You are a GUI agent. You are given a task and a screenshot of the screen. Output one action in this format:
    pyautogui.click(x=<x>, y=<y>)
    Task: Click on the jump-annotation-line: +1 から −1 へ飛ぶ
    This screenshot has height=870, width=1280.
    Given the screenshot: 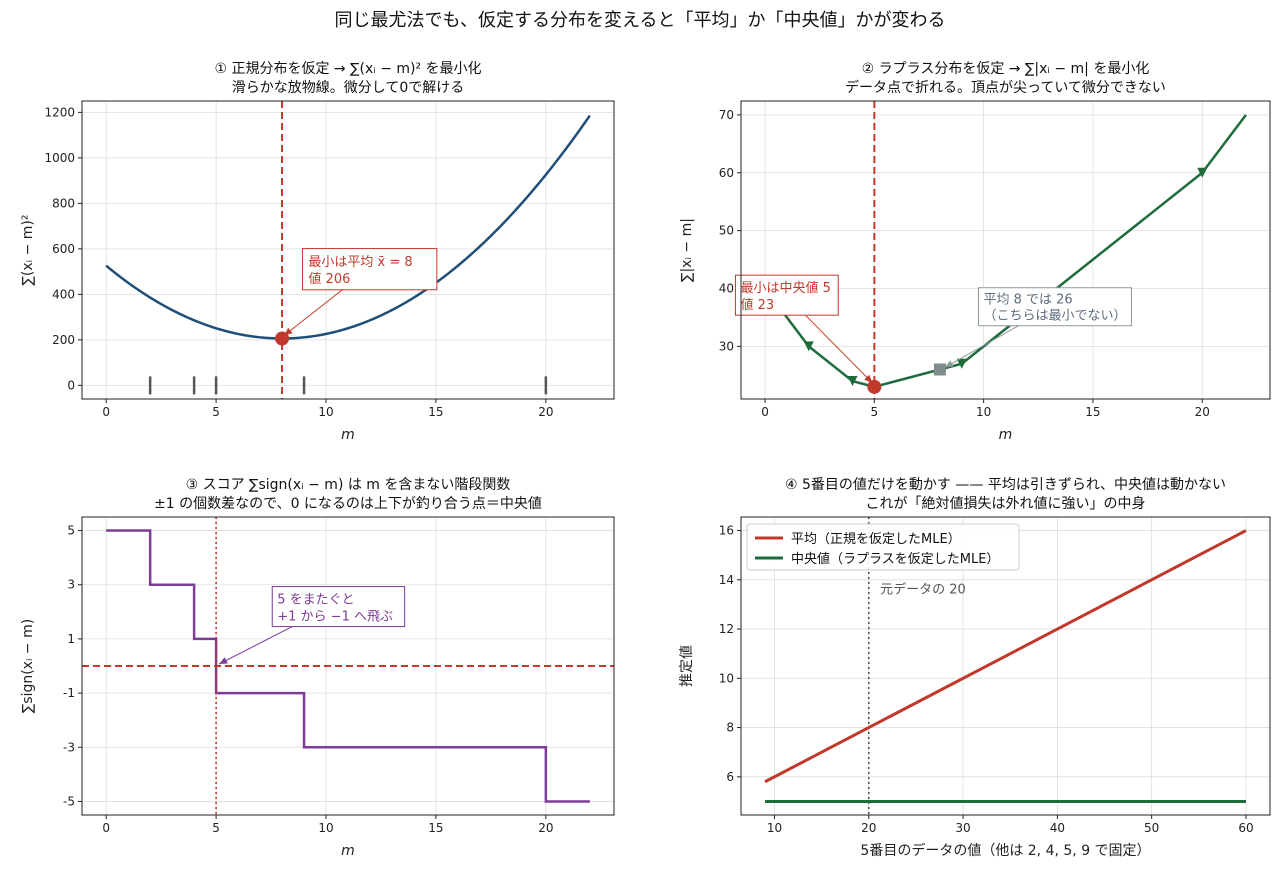 What is the action you would take?
    pyautogui.click(x=335, y=617)
    